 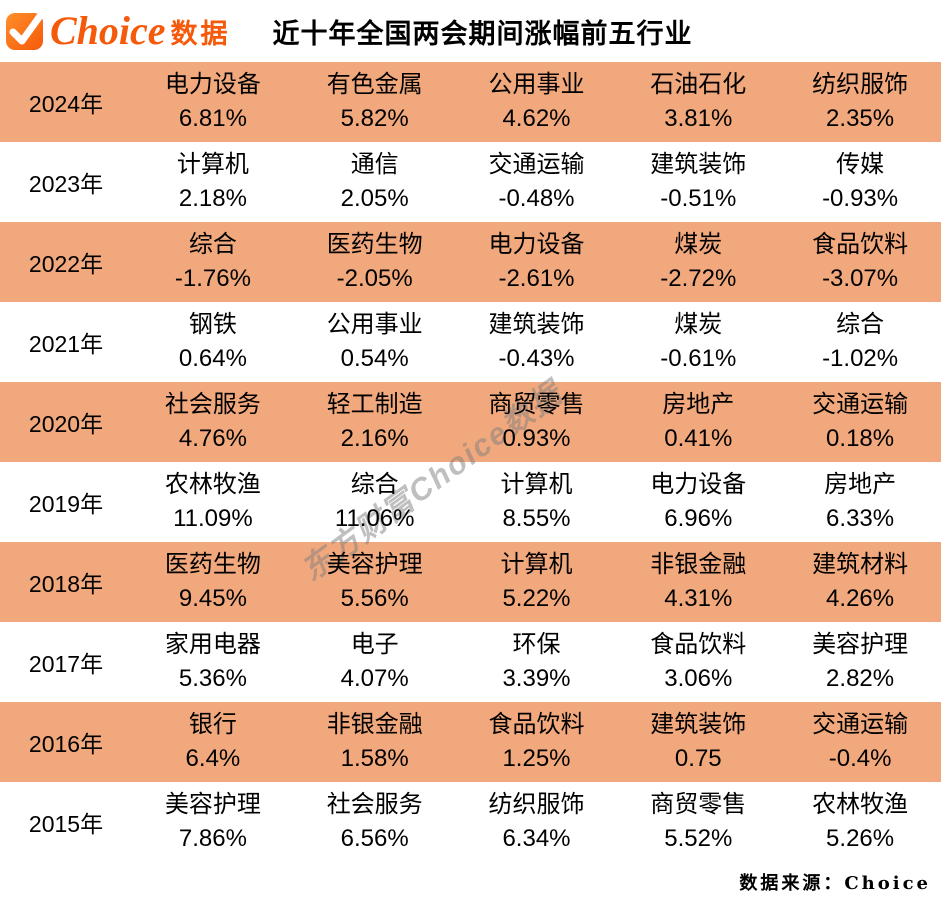 What do you see at coordinates (698, 245) in the screenshot?
I see `industry-name: 煤炭` at bounding box center [698, 245].